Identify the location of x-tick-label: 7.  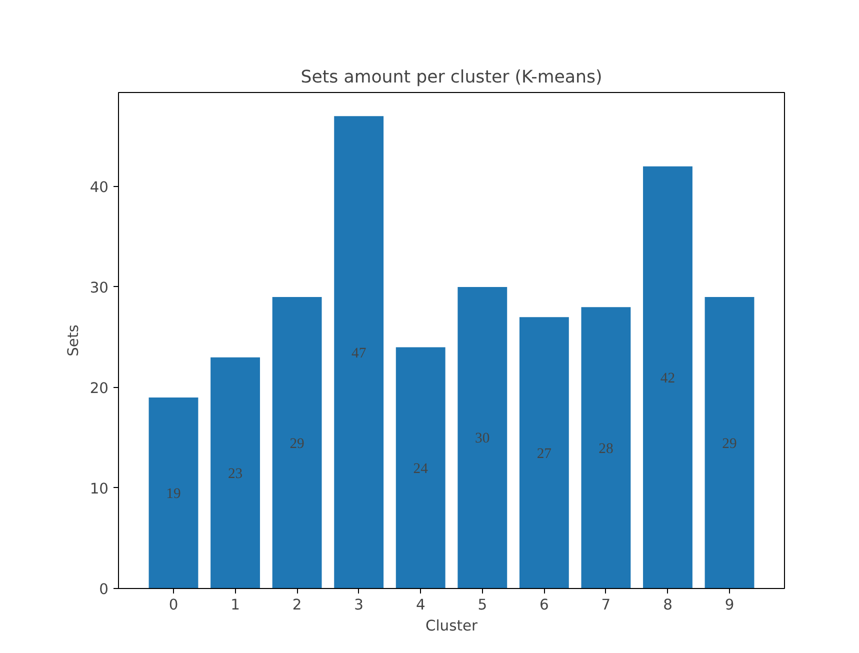
(606, 605).